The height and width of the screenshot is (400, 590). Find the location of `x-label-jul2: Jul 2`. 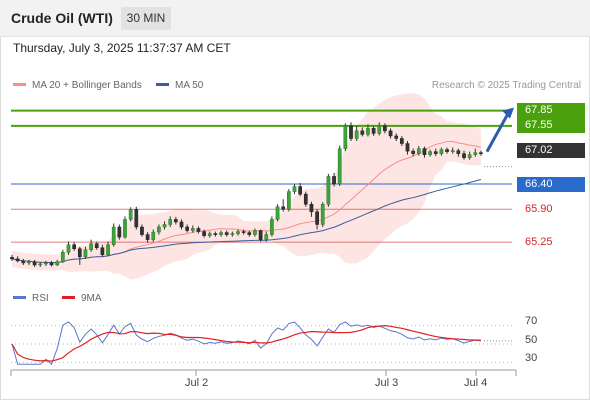

x-label-jul2: Jul 2 is located at coordinates (197, 383).